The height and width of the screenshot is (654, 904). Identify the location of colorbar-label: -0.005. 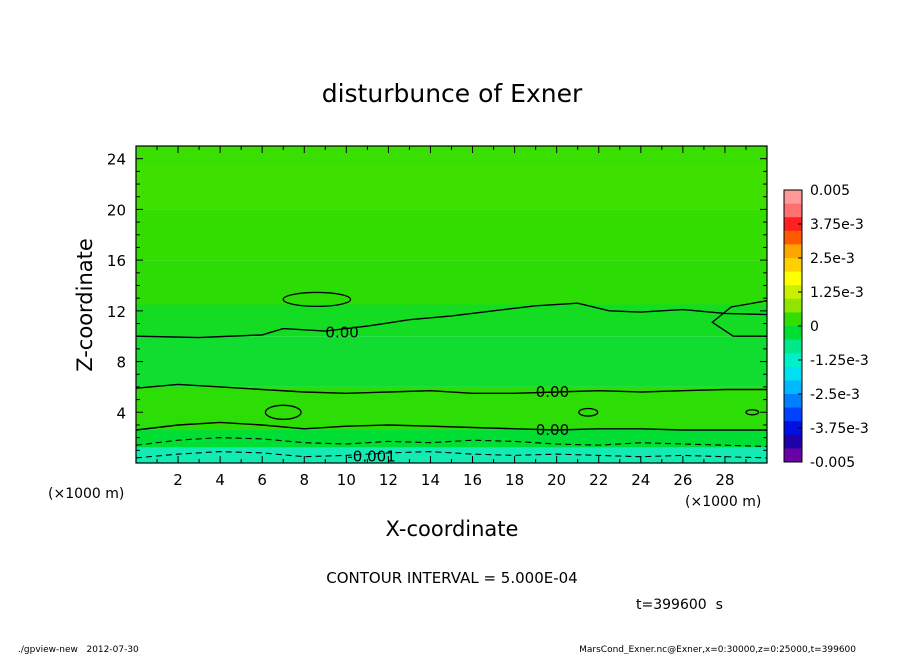
(832, 463).